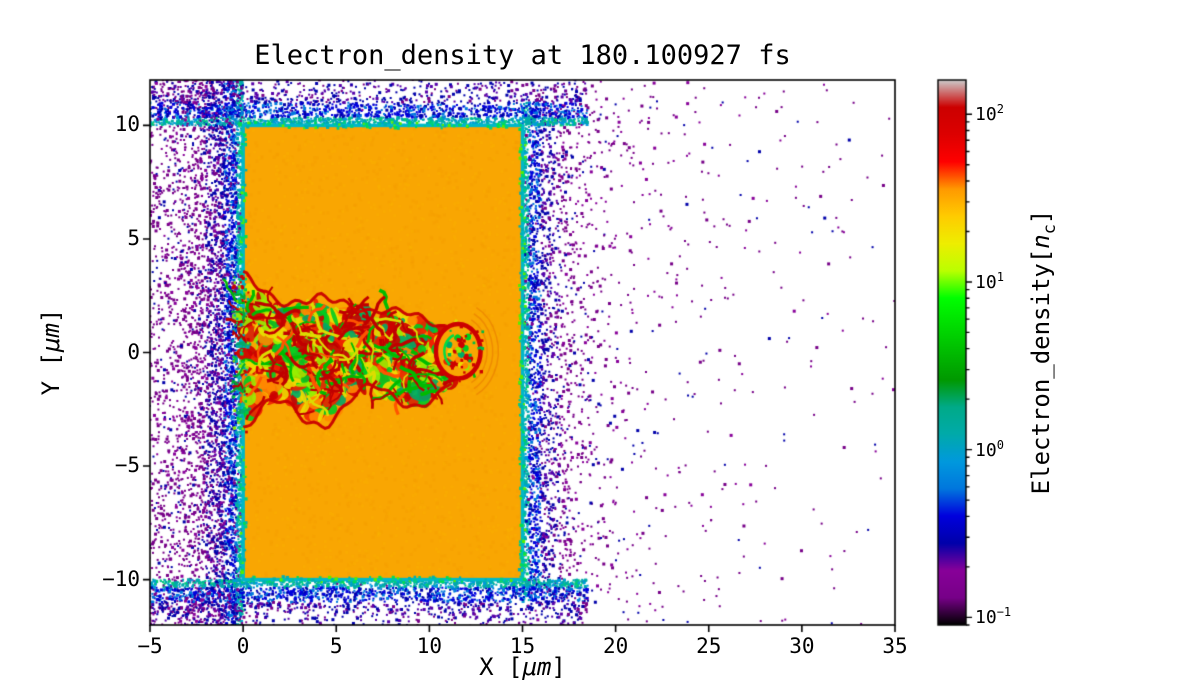 This screenshot has width=1200, height=700. I want to click on x-tick-label: 0, so click(243, 646).